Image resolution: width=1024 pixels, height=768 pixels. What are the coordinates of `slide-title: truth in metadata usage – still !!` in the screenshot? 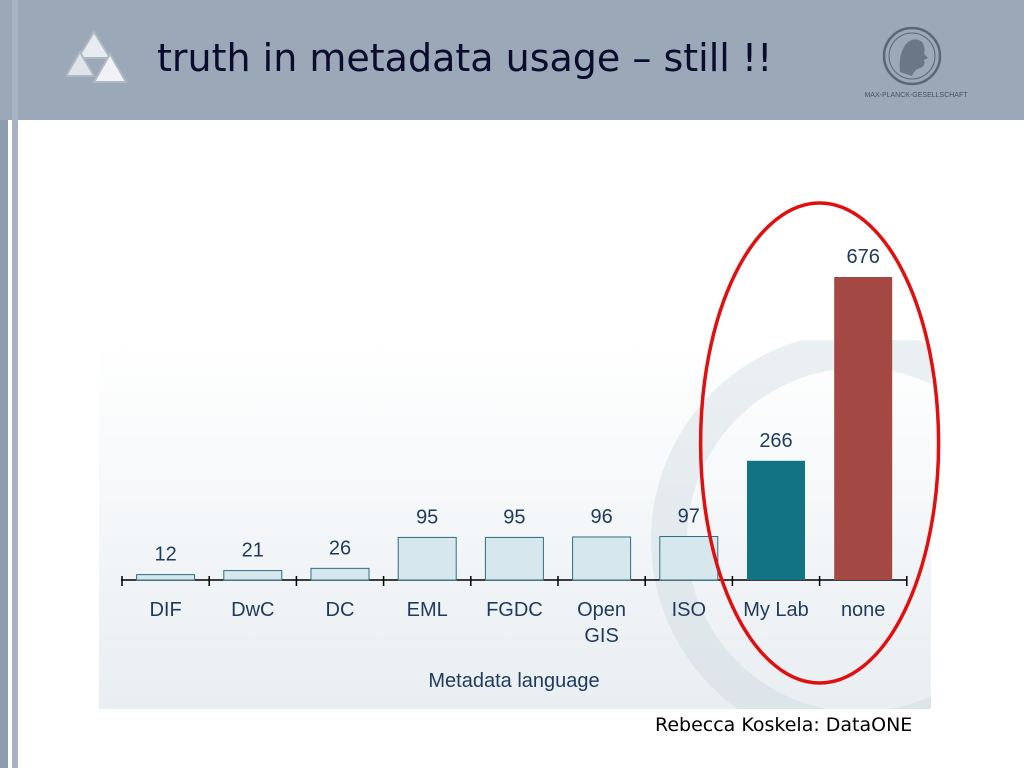 It's located at (465, 58).